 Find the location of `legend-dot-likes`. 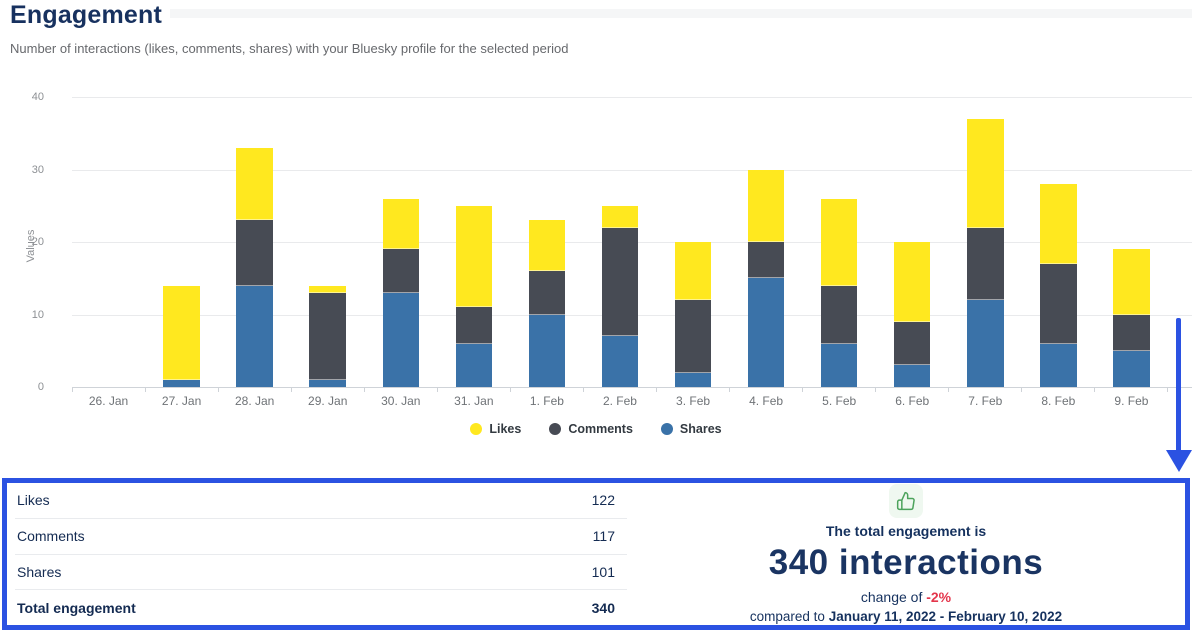

legend-dot-likes is located at coordinates (476, 429).